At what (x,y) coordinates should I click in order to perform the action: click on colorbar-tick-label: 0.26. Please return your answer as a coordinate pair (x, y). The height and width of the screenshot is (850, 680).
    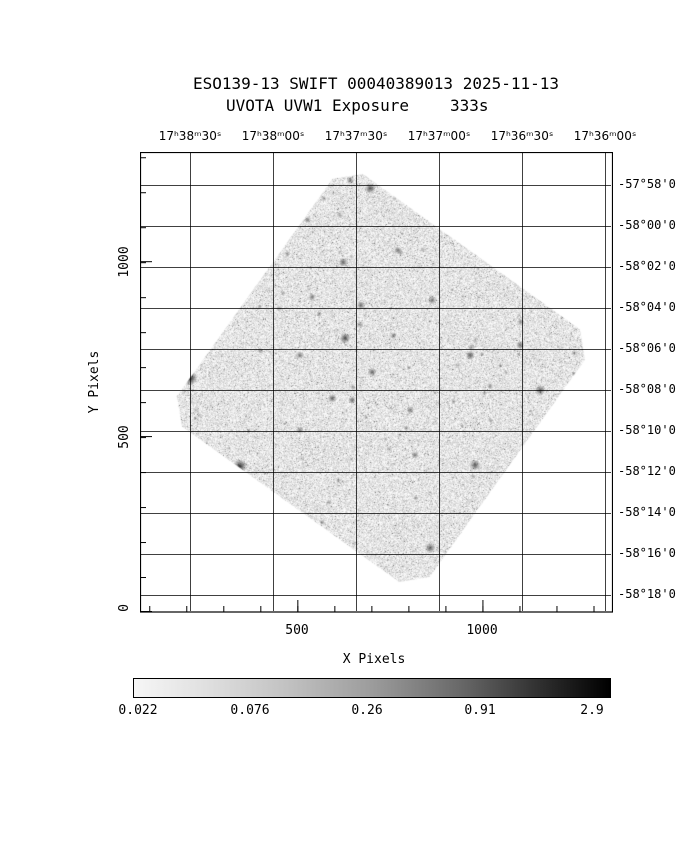
    Looking at the image, I should click on (367, 710).